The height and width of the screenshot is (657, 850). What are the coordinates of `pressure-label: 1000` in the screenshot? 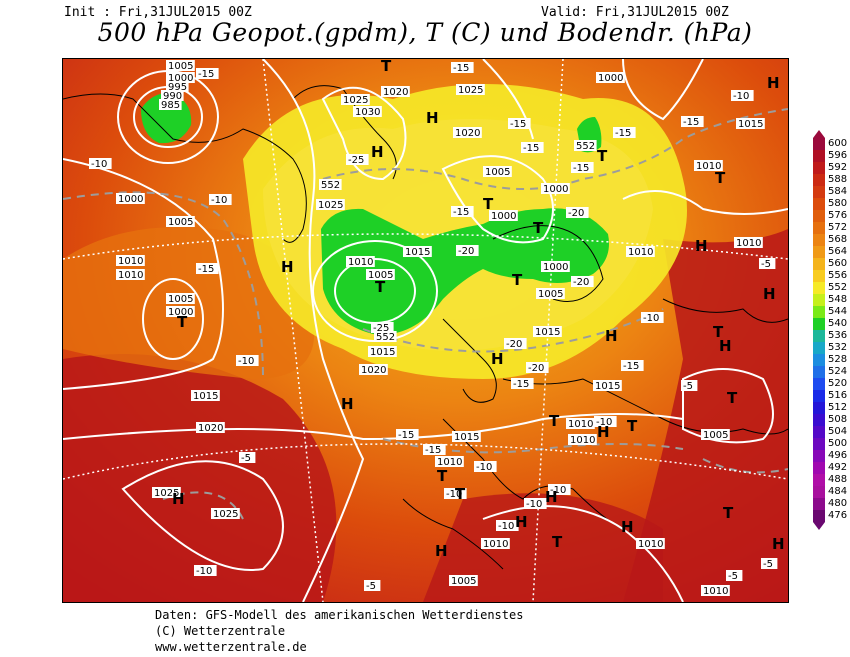 It's located at (180, 312).